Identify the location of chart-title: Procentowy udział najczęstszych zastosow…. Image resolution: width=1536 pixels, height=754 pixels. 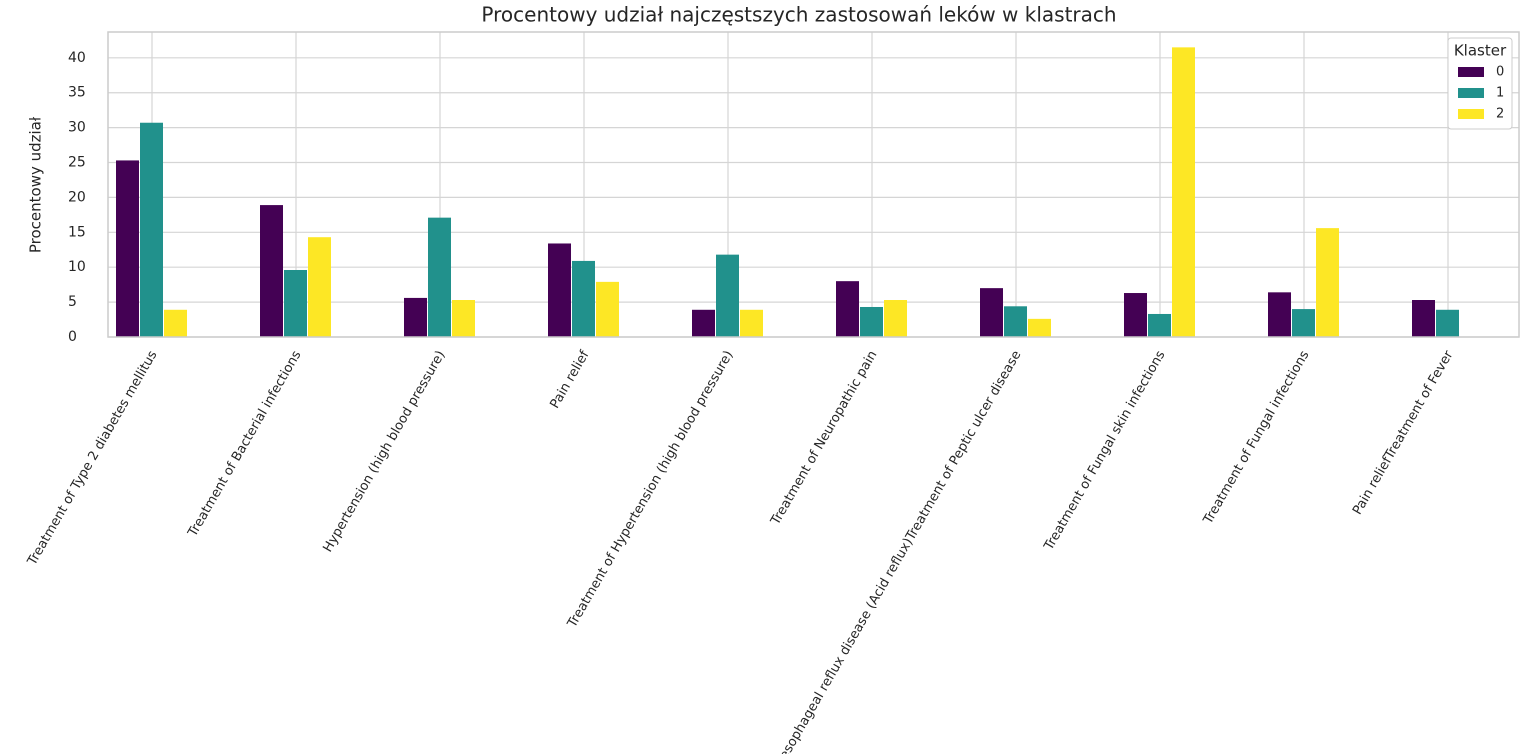
(798, 15).